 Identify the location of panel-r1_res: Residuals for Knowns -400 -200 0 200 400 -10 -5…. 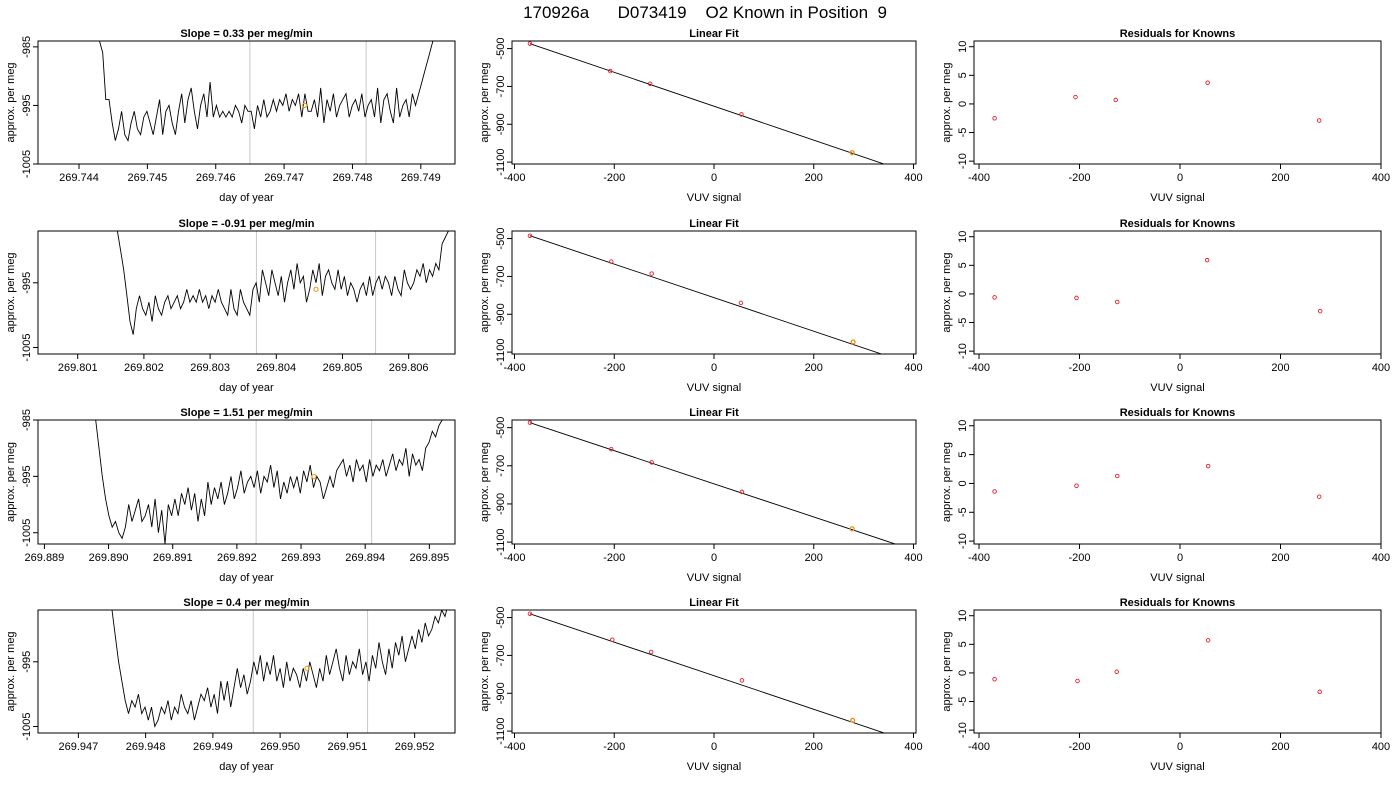
(1165, 116).